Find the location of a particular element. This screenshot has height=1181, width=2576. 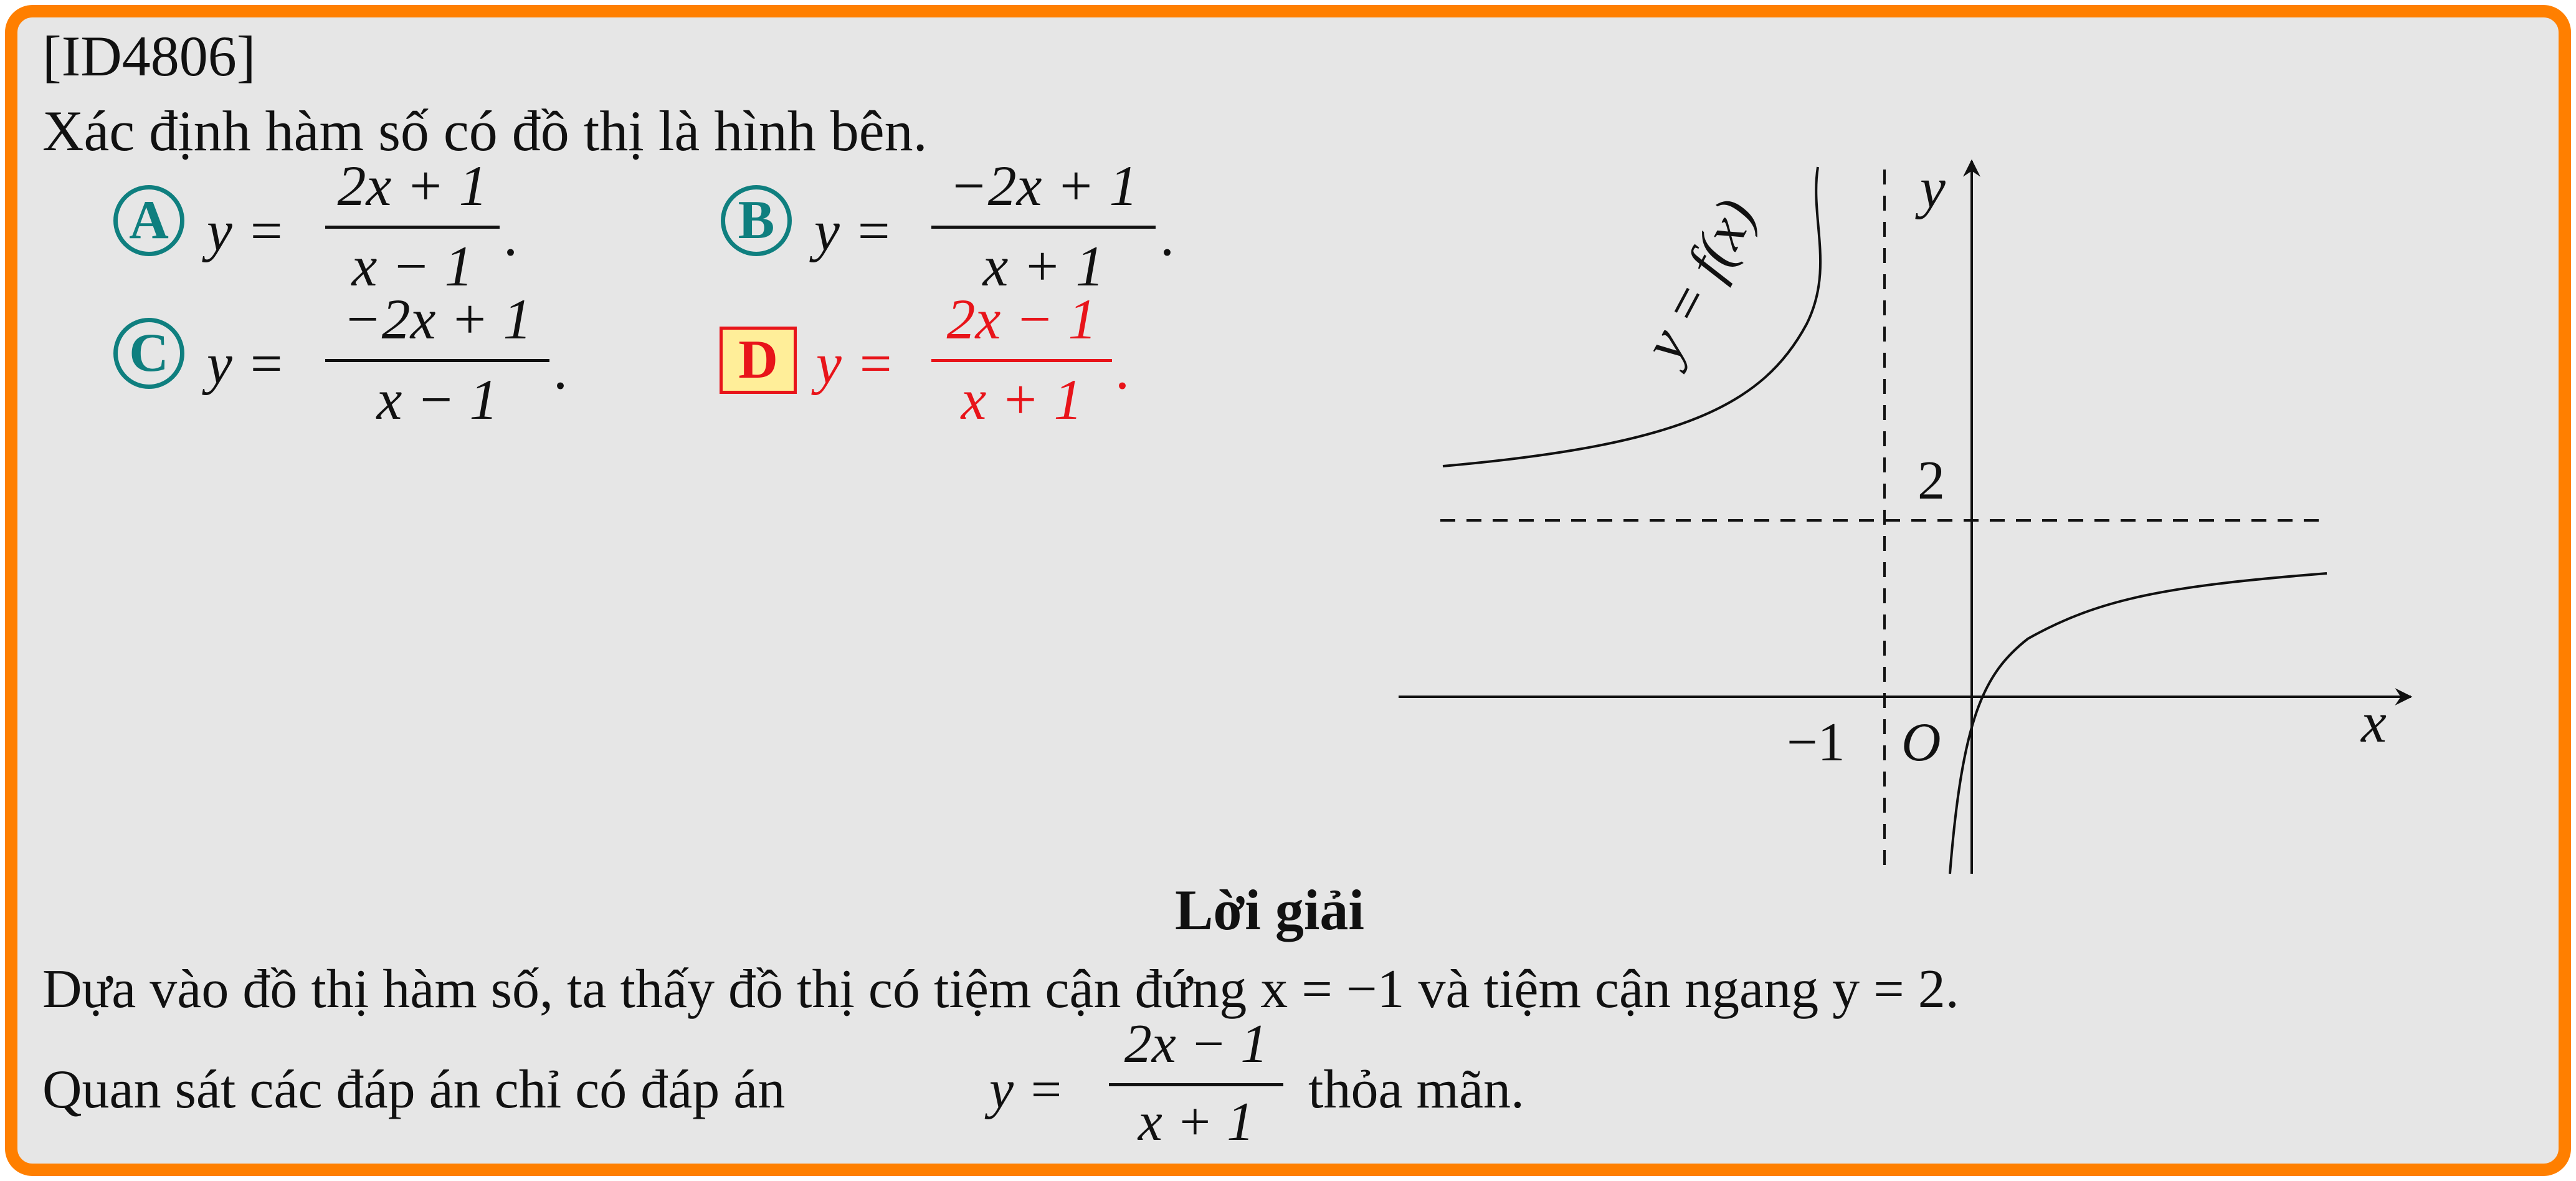

option-d-period: . is located at coordinates (1122, 369).